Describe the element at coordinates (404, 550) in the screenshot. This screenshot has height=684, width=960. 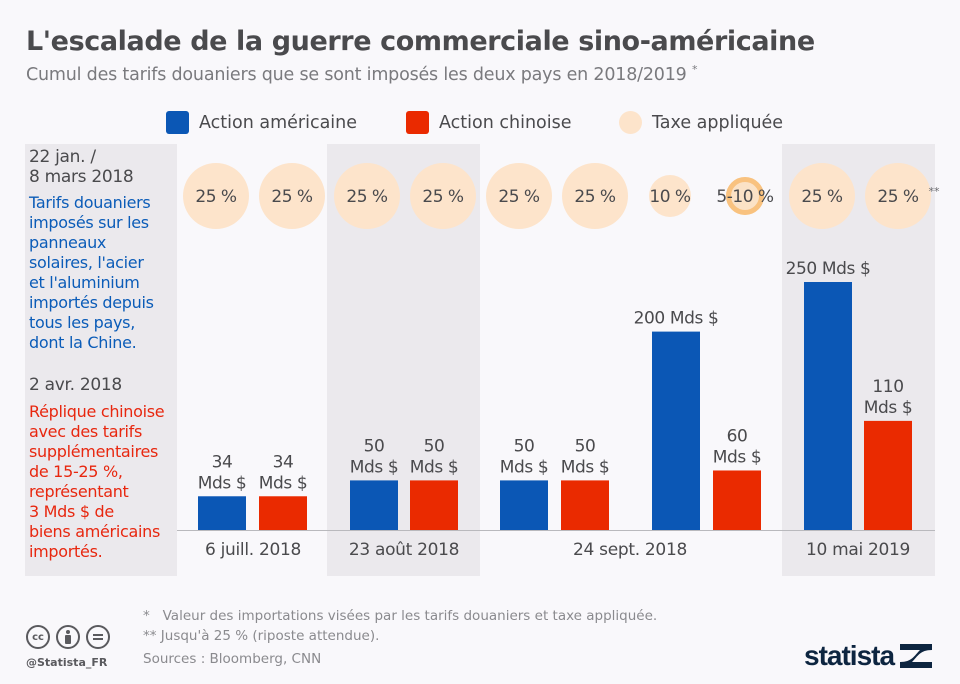
I see `x-tick-label: 23 août 2018` at that location.